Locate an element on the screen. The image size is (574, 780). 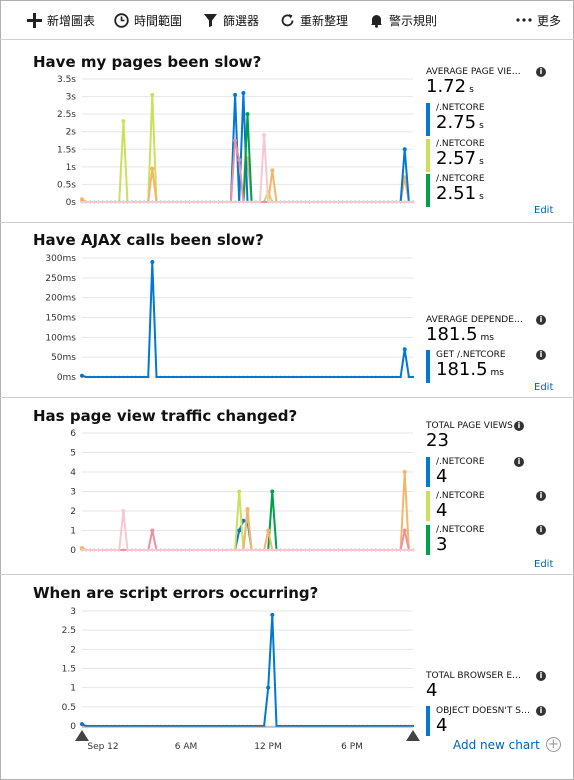
metric-series-1: /.NETCORE i 4 is located at coordinates (489, 472).